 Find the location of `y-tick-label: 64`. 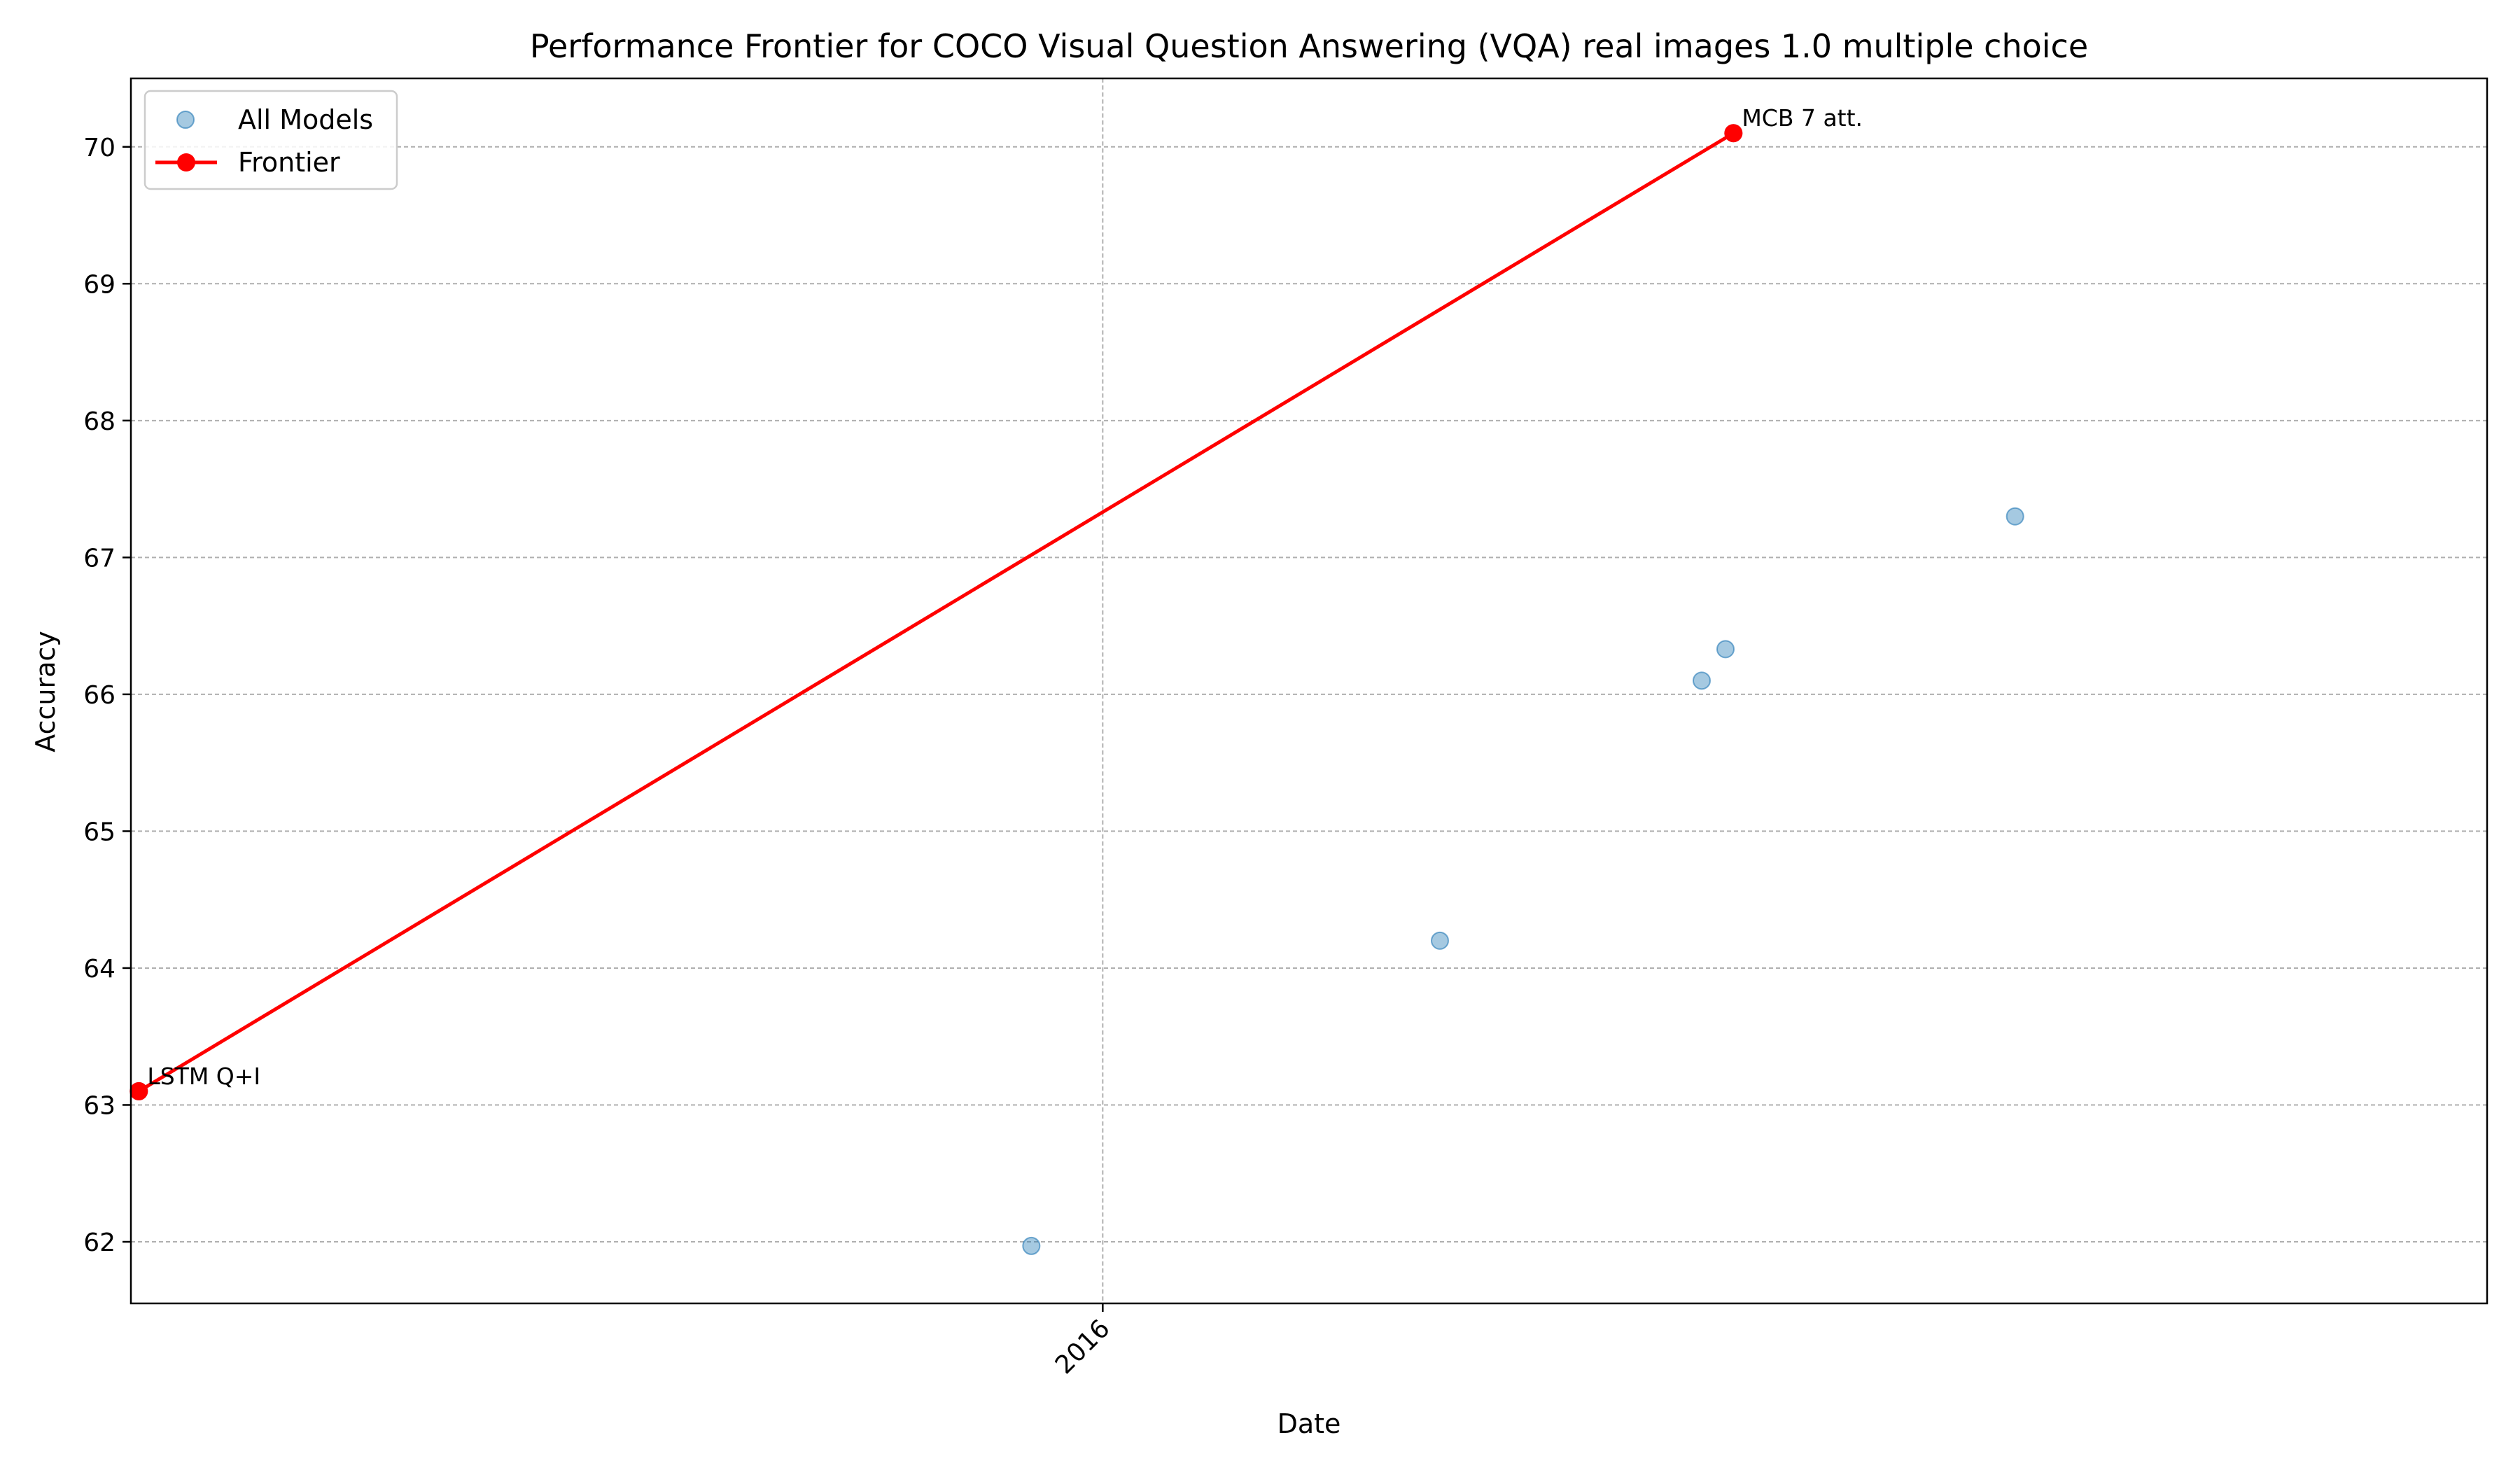

y-tick-label: 64 is located at coordinates (99, 969).